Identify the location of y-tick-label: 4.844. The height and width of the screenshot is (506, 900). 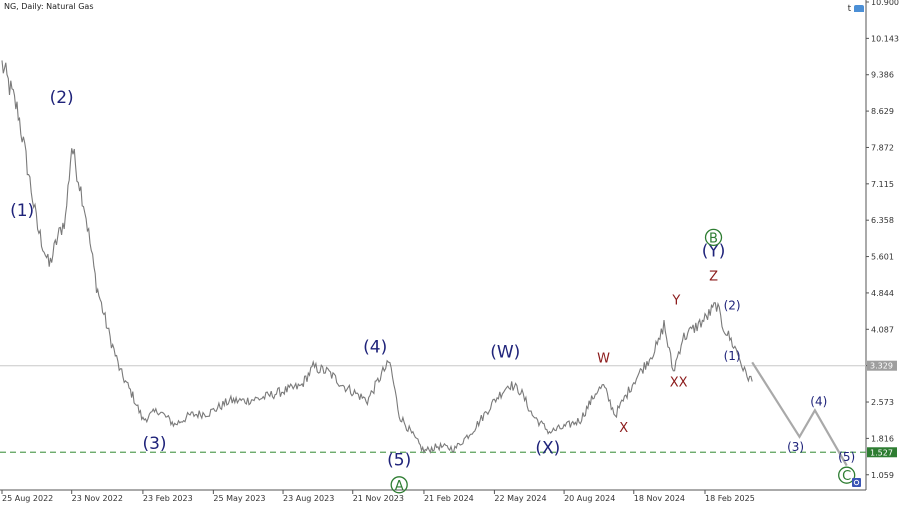
(882, 293).